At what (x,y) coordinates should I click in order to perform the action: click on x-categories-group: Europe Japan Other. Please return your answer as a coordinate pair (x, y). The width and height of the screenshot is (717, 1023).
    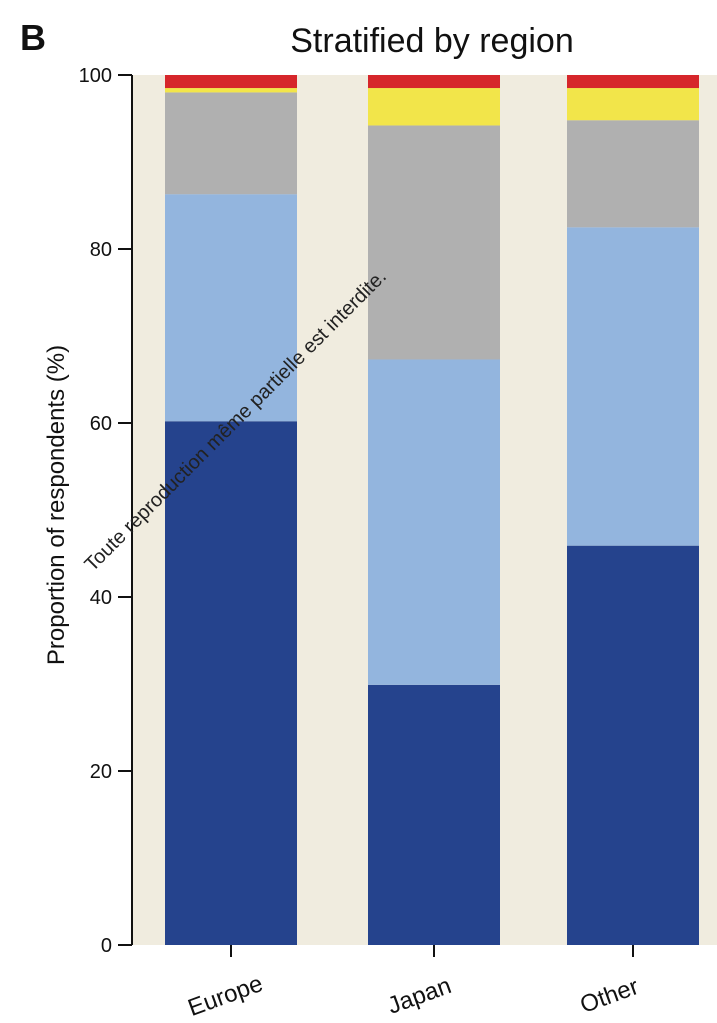
    Looking at the image, I should click on (413, 983).